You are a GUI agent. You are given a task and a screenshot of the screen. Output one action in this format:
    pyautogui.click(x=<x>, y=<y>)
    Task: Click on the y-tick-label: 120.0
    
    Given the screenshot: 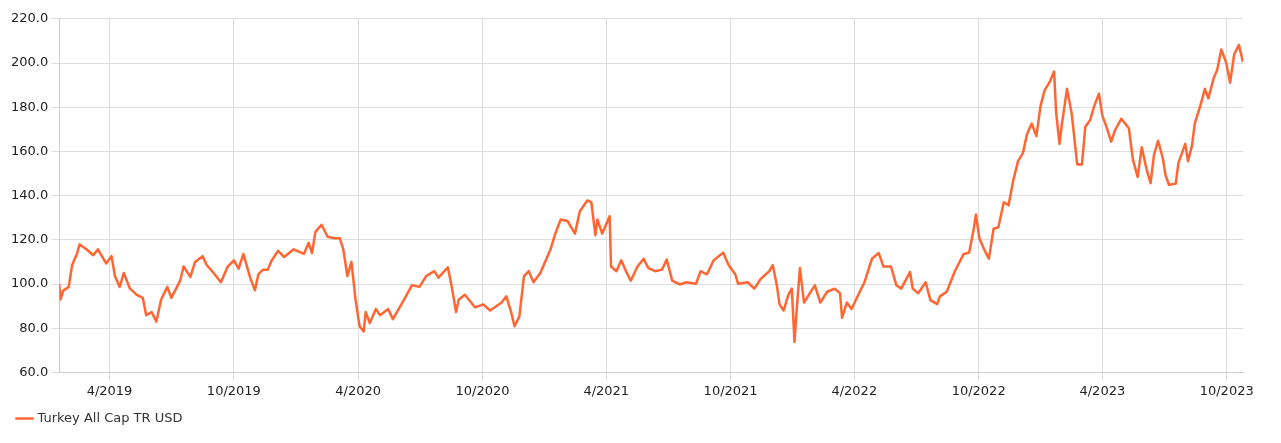 What is the action you would take?
    pyautogui.click(x=30, y=239)
    